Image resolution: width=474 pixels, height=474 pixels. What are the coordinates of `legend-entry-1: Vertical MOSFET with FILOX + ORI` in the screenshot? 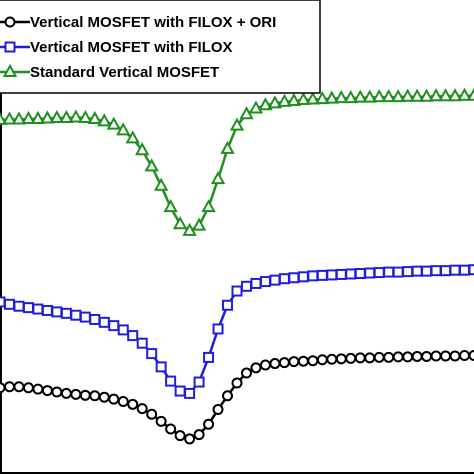 It's located at (138, 22).